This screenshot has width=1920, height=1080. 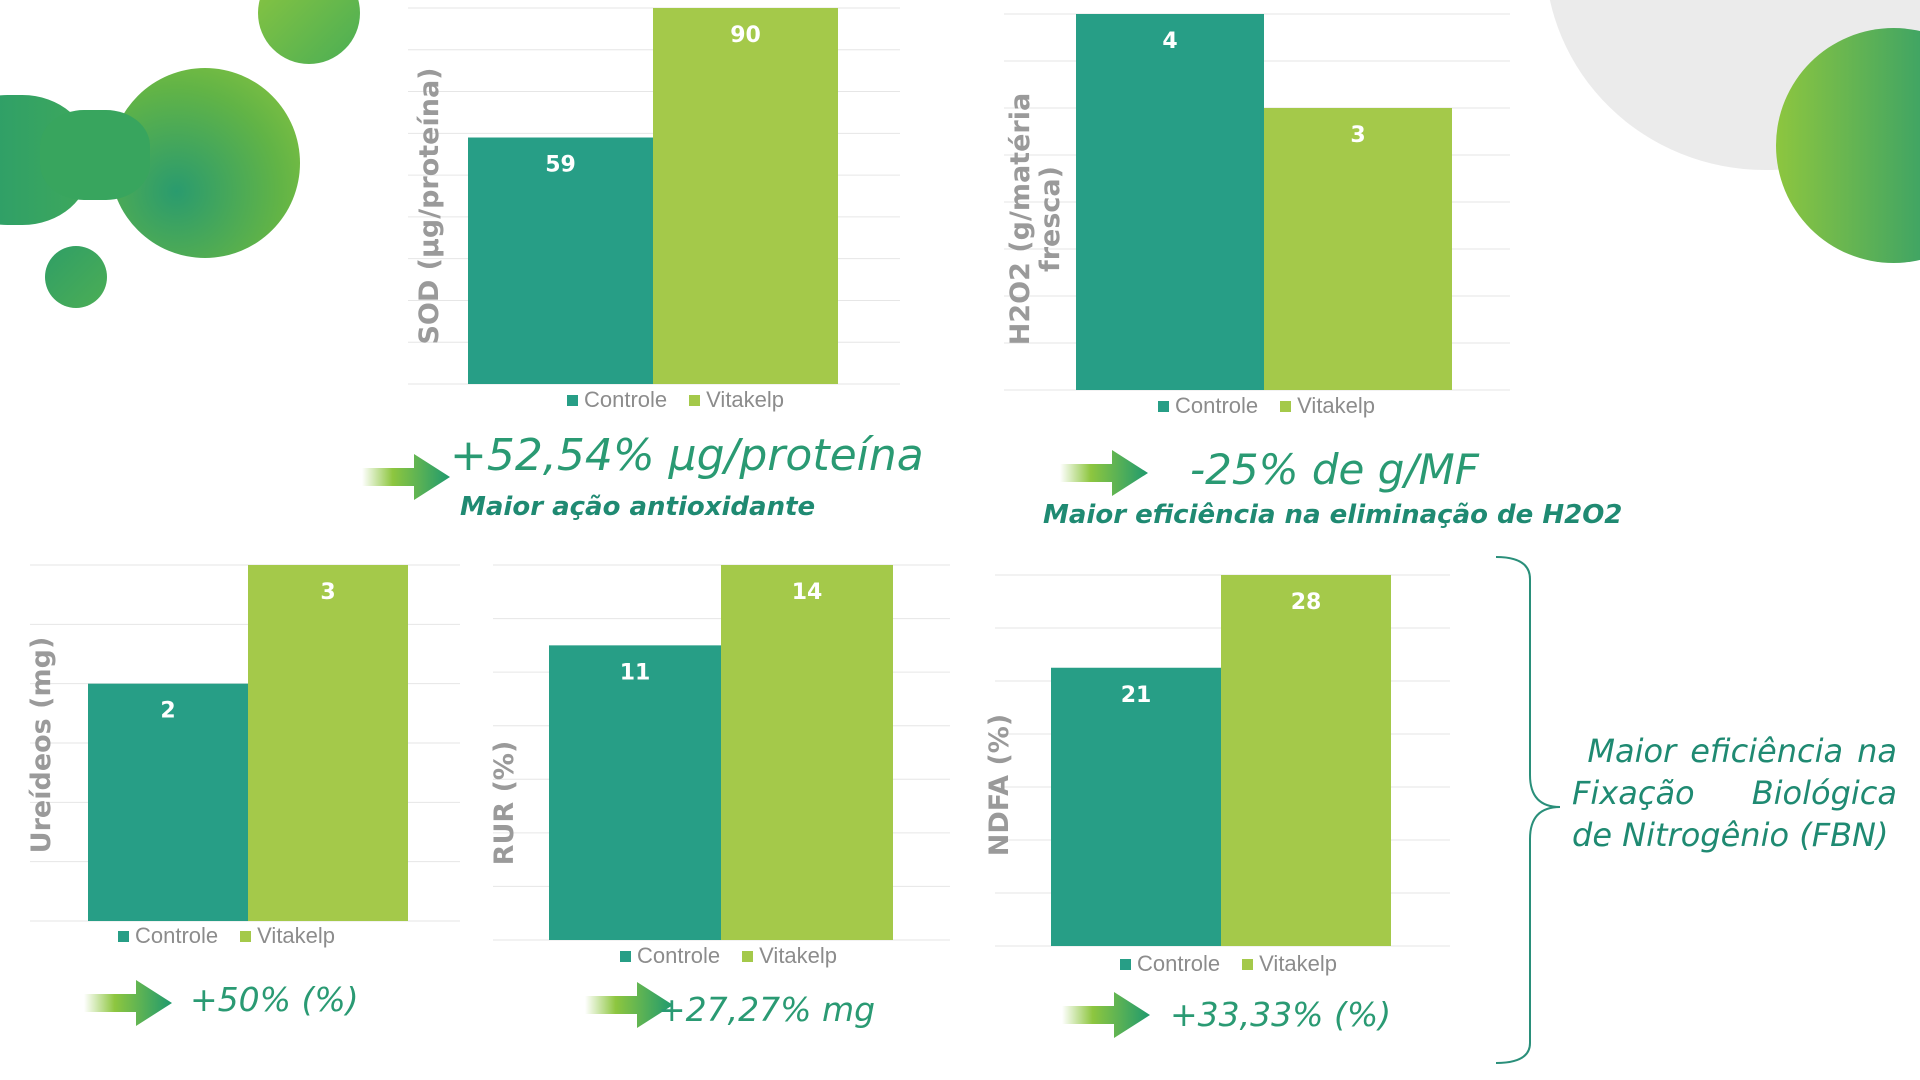 I want to click on fbn-word: Biológica, so click(x=1824, y=793).